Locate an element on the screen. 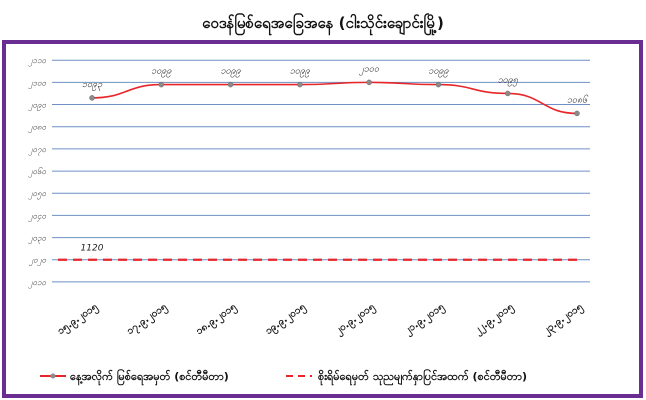 The image size is (646, 400). data-label-0-1: ၁၀၉၉ is located at coordinates (161, 72).